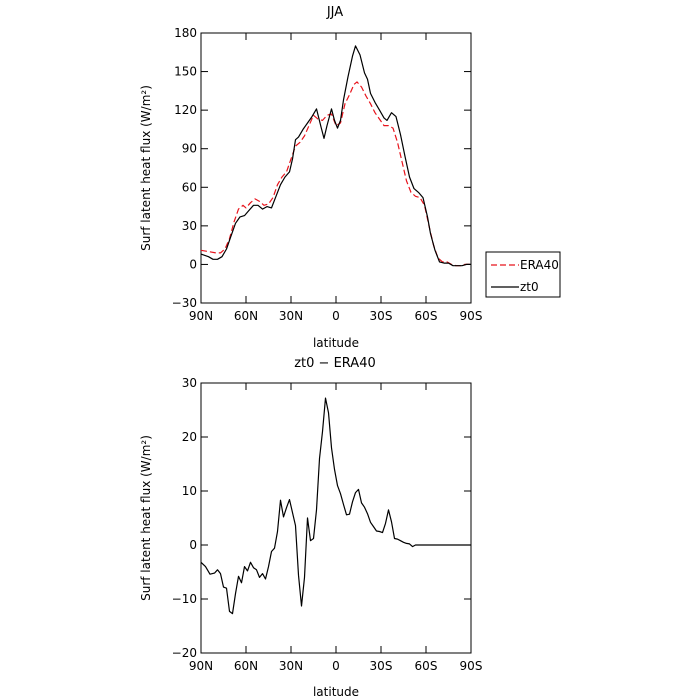 The height and width of the screenshot is (700, 700). What do you see at coordinates (539, 265) in the screenshot?
I see `legend-label-era40: ERA40` at bounding box center [539, 265].